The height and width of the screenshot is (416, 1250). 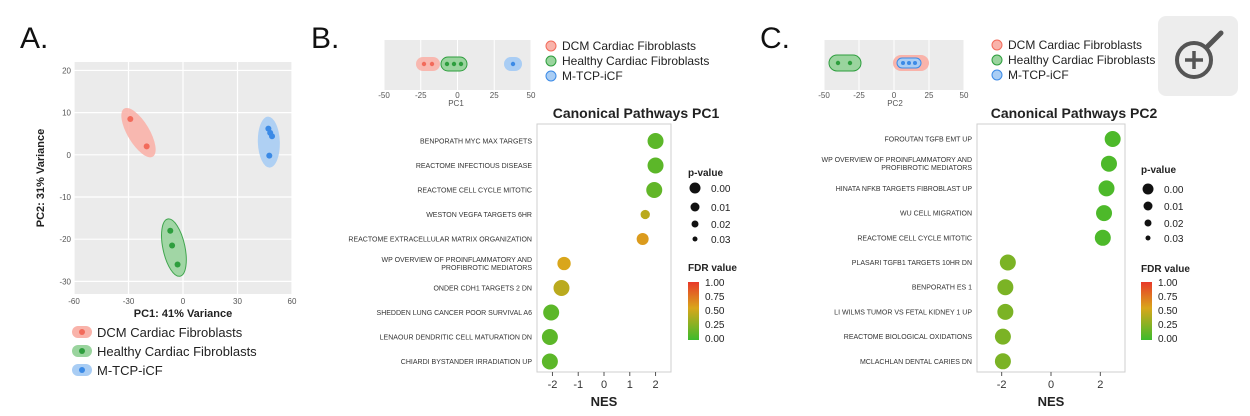 What do you see at coordinates (182, 301) in the screenshot?
I see `panel-a-x-ticks: -60 -30 0 30 60` at bounding box center [182, 301].